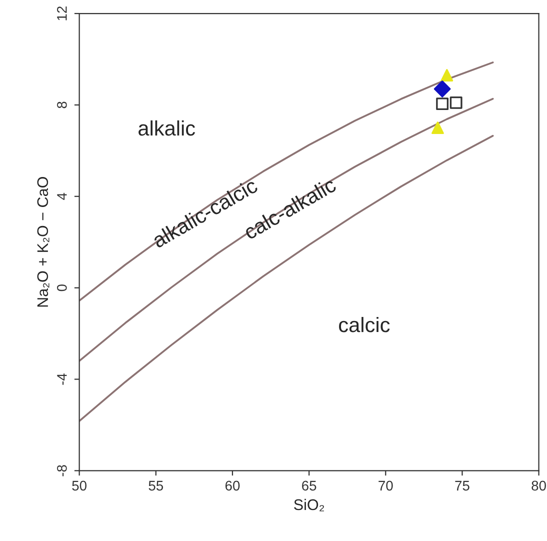 The height and width of the screenshot is (541, 547). I want to click on x-tick-label: 80, so click(539, 485).